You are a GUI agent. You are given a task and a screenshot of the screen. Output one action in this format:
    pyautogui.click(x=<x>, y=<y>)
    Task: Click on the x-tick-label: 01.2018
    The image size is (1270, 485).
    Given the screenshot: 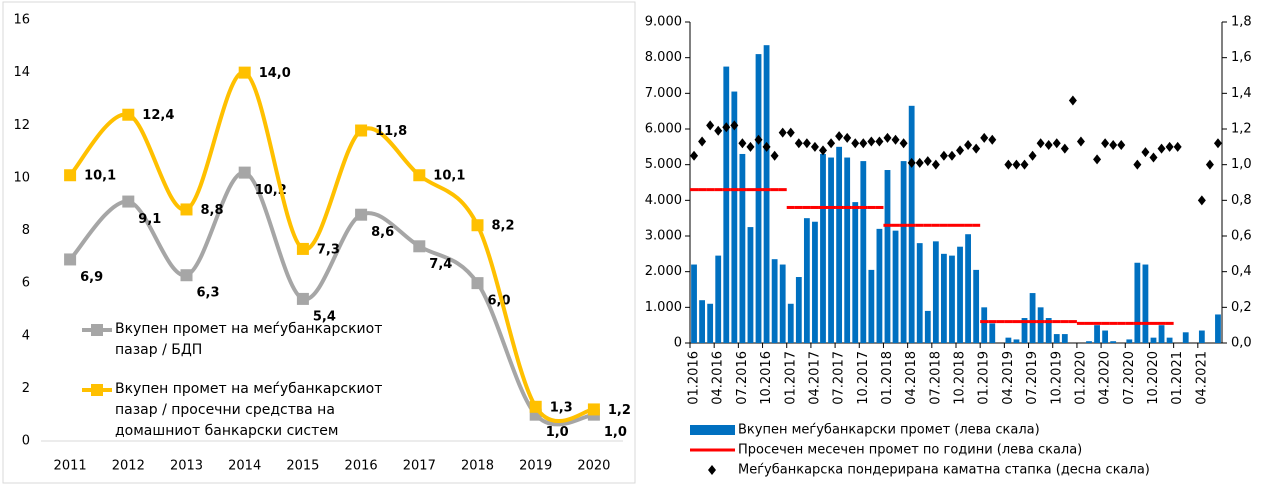 What is the action you would take?
    pyautogui.click(x=887, y=378)
    